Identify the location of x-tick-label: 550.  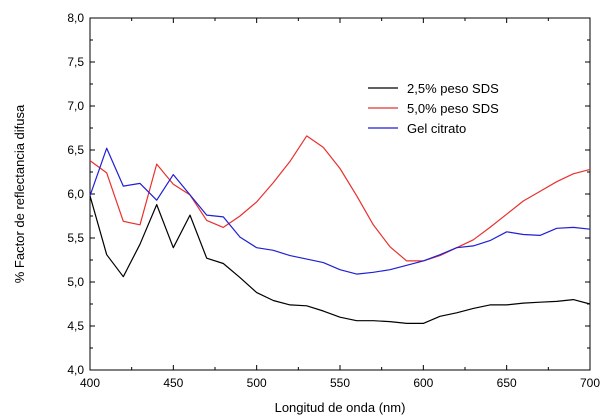
(340, 383).